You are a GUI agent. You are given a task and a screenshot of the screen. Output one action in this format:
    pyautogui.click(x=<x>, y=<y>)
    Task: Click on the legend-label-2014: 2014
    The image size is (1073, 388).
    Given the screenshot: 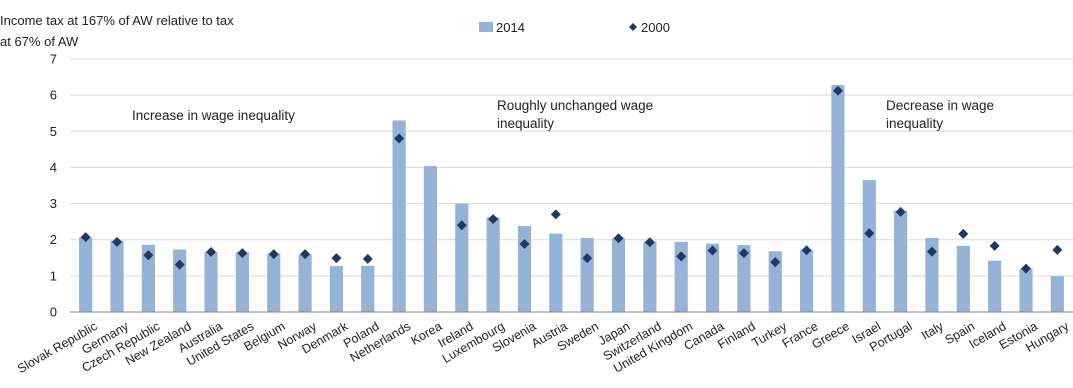 What is the action you would take?
    pyautogui.click(x=510, y=27)
    